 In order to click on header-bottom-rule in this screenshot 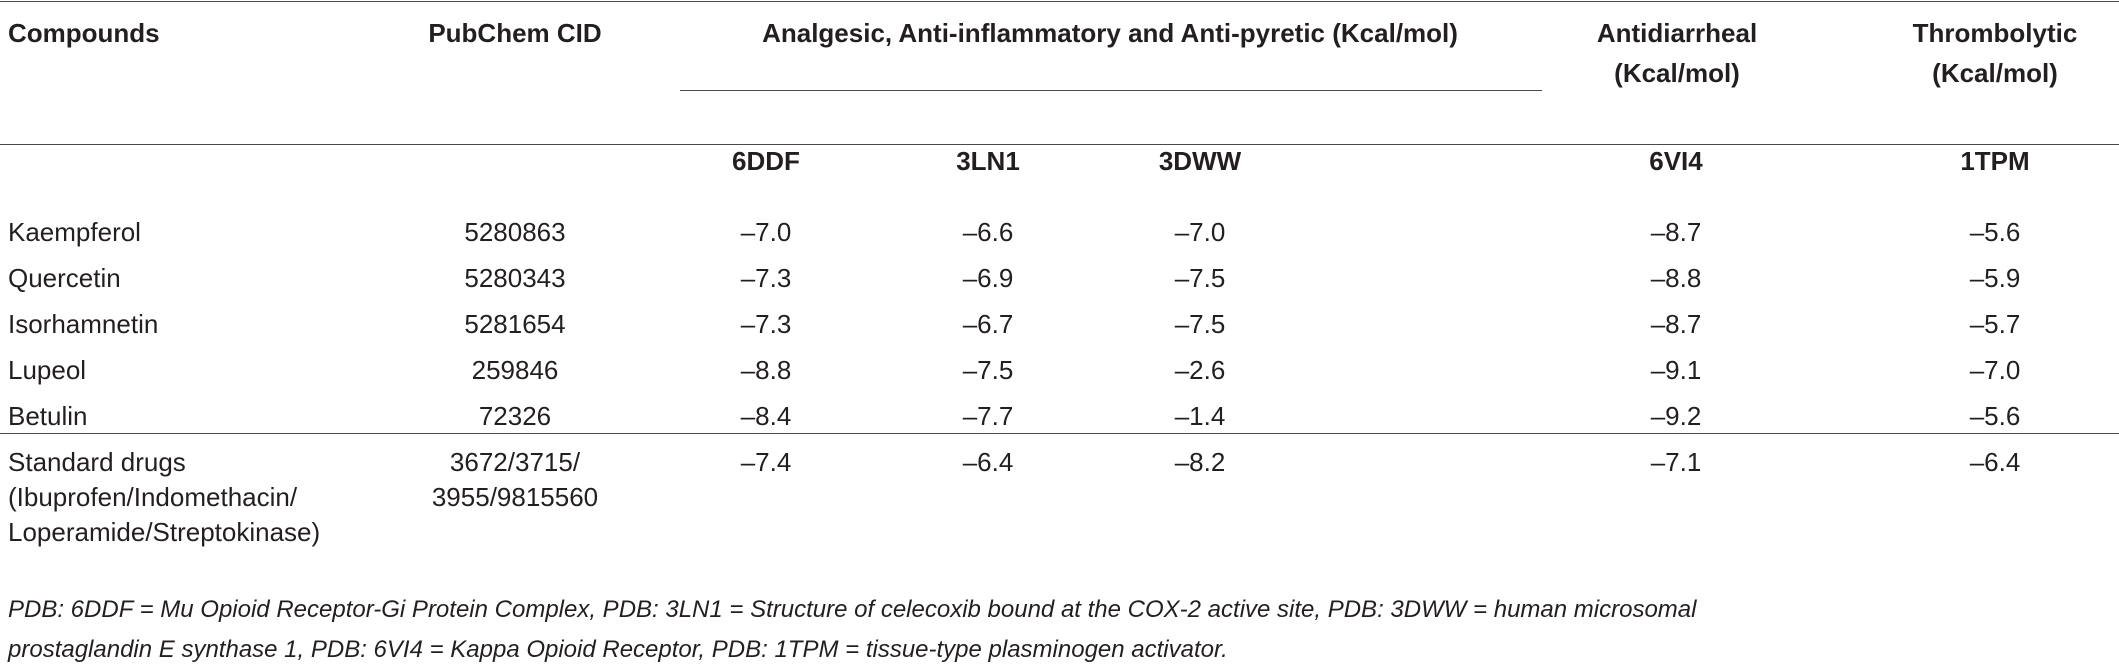, I will do `click(1059, 144)`.